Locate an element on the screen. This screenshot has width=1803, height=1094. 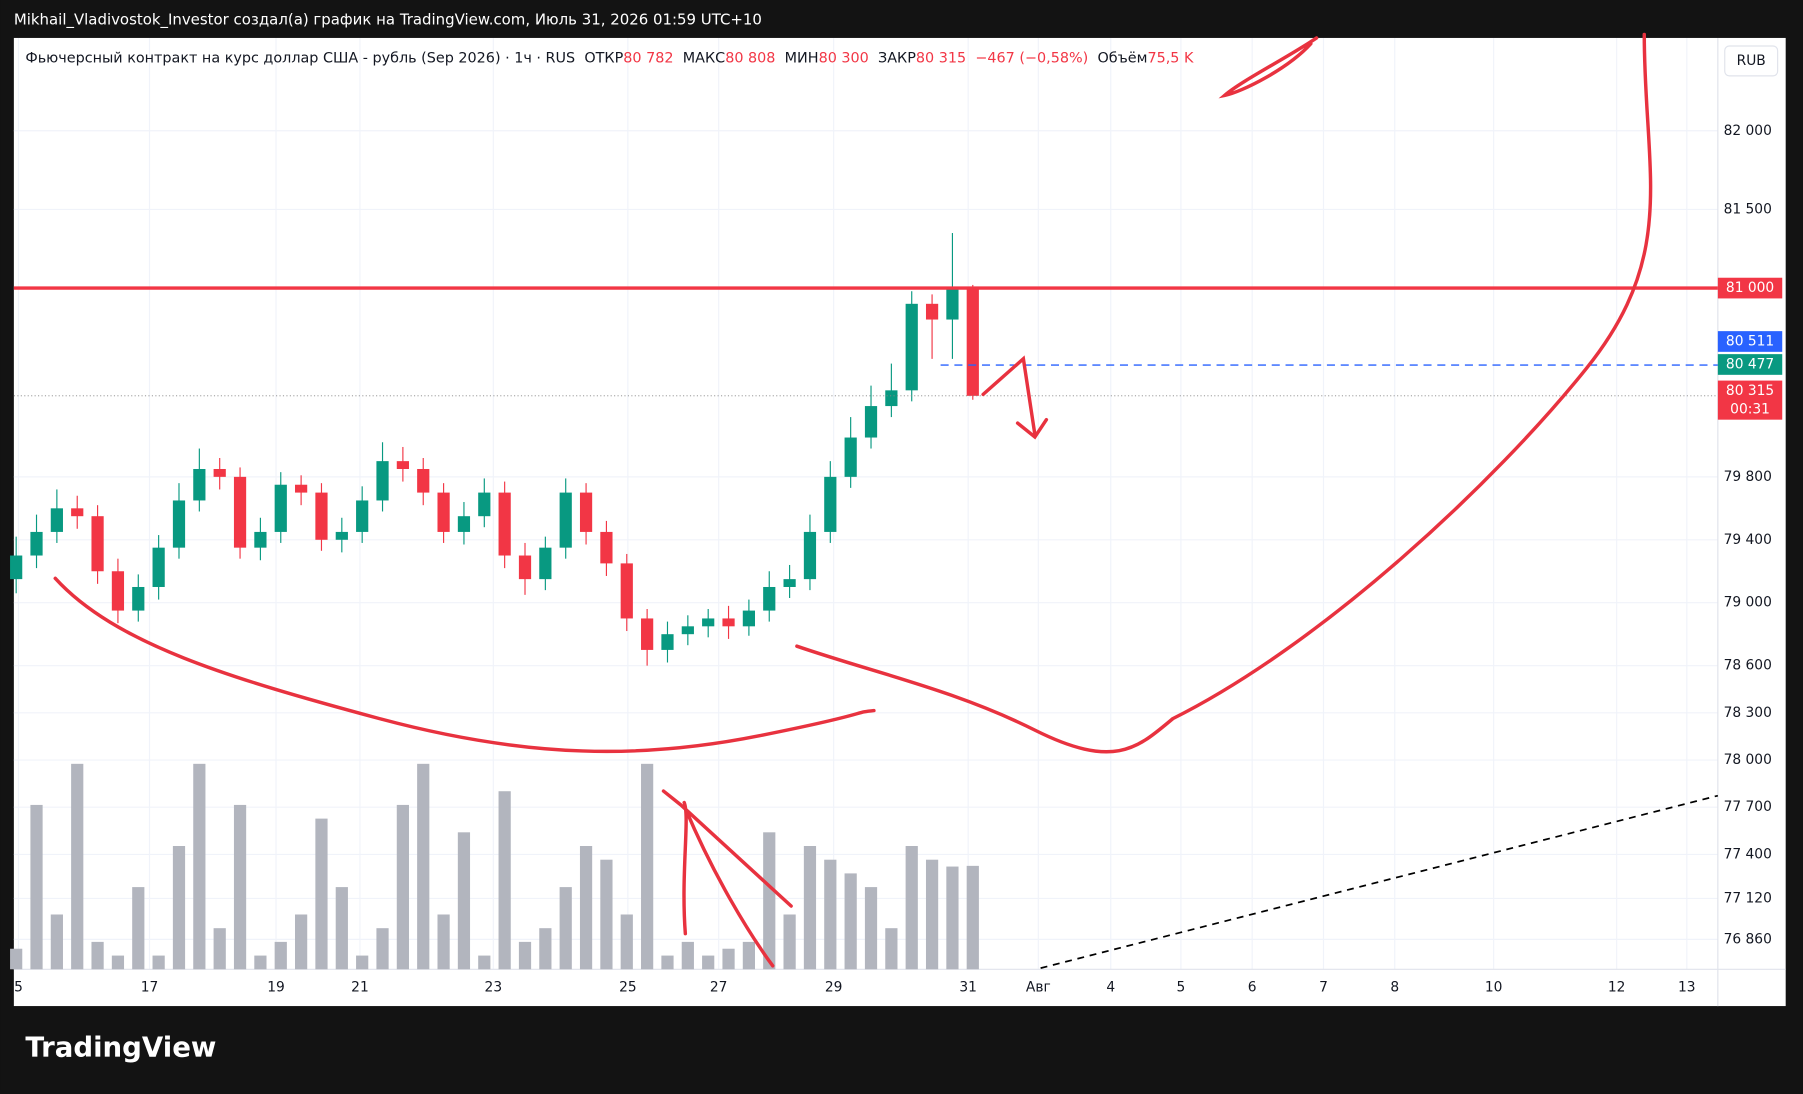
x-tick-label: 17 is located at coordinates (150, 988).